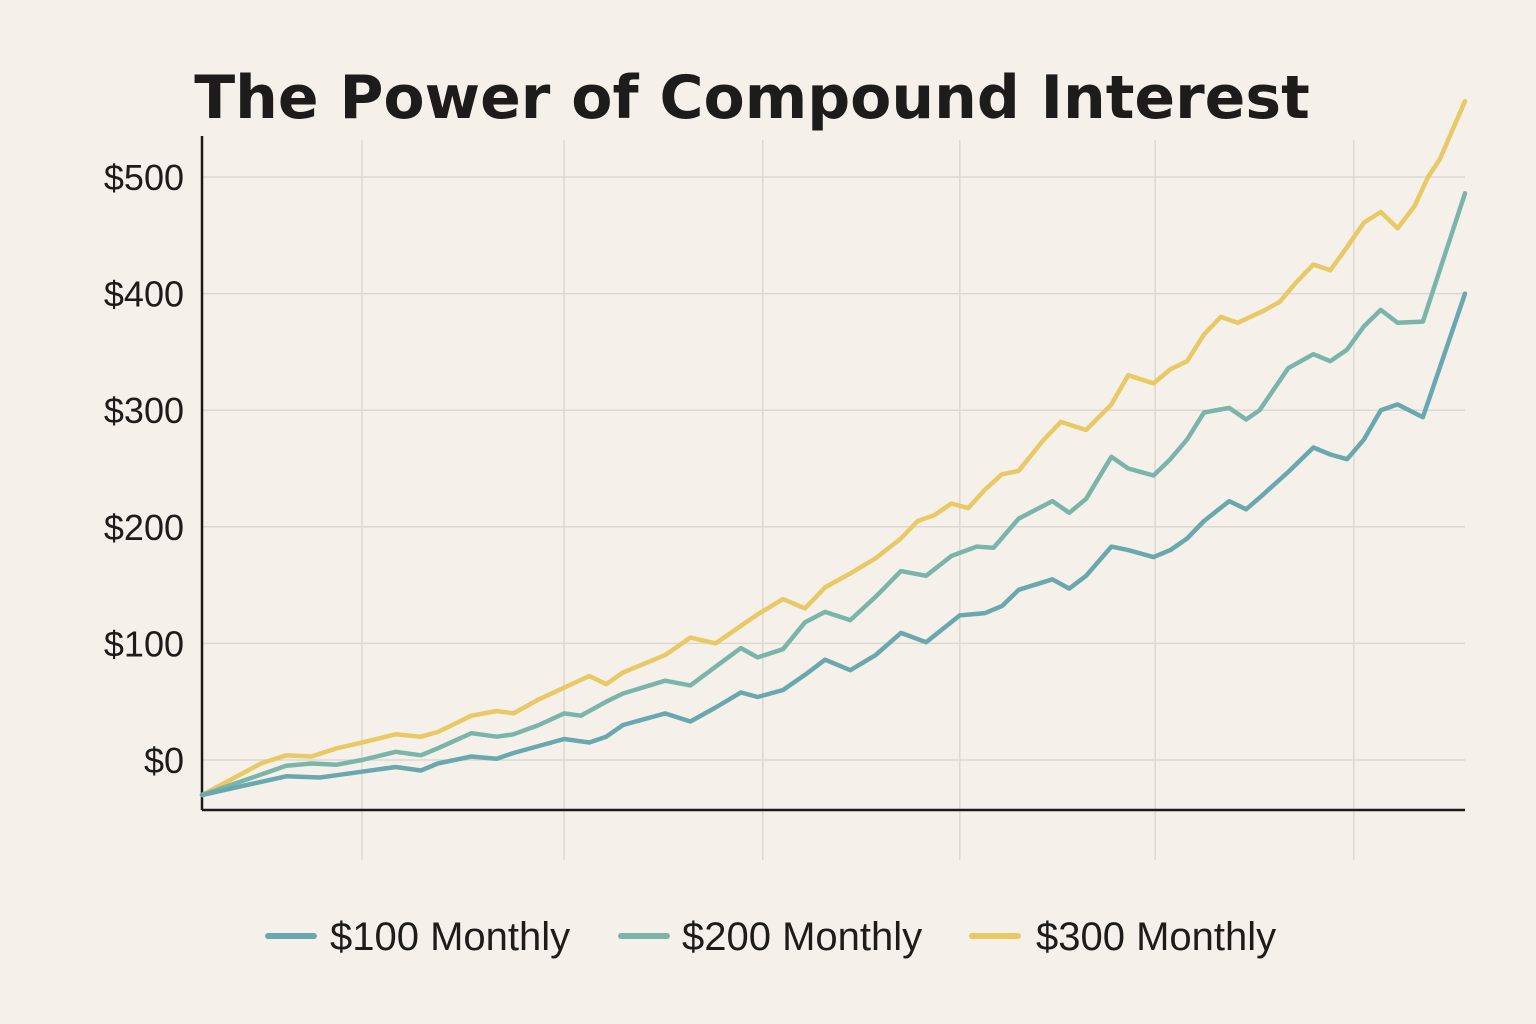 The width and height of the screenshot is (1536, 1024). Describe the element at coordinates (450, 937) in the screenshot. I see `legend-label: $100 Monthly` at that location.